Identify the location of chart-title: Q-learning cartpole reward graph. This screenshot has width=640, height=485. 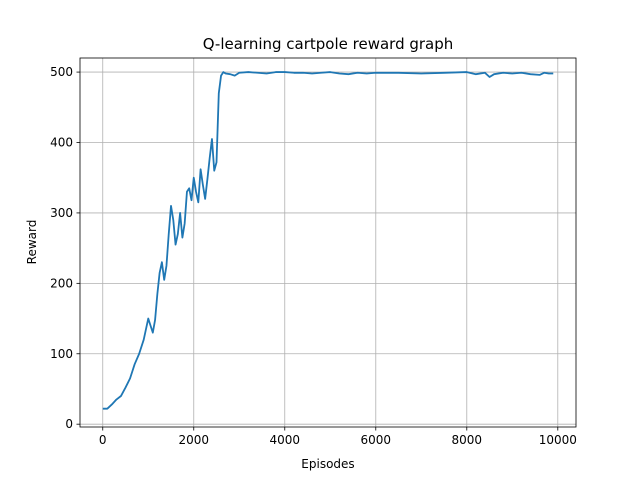
(328, 44).